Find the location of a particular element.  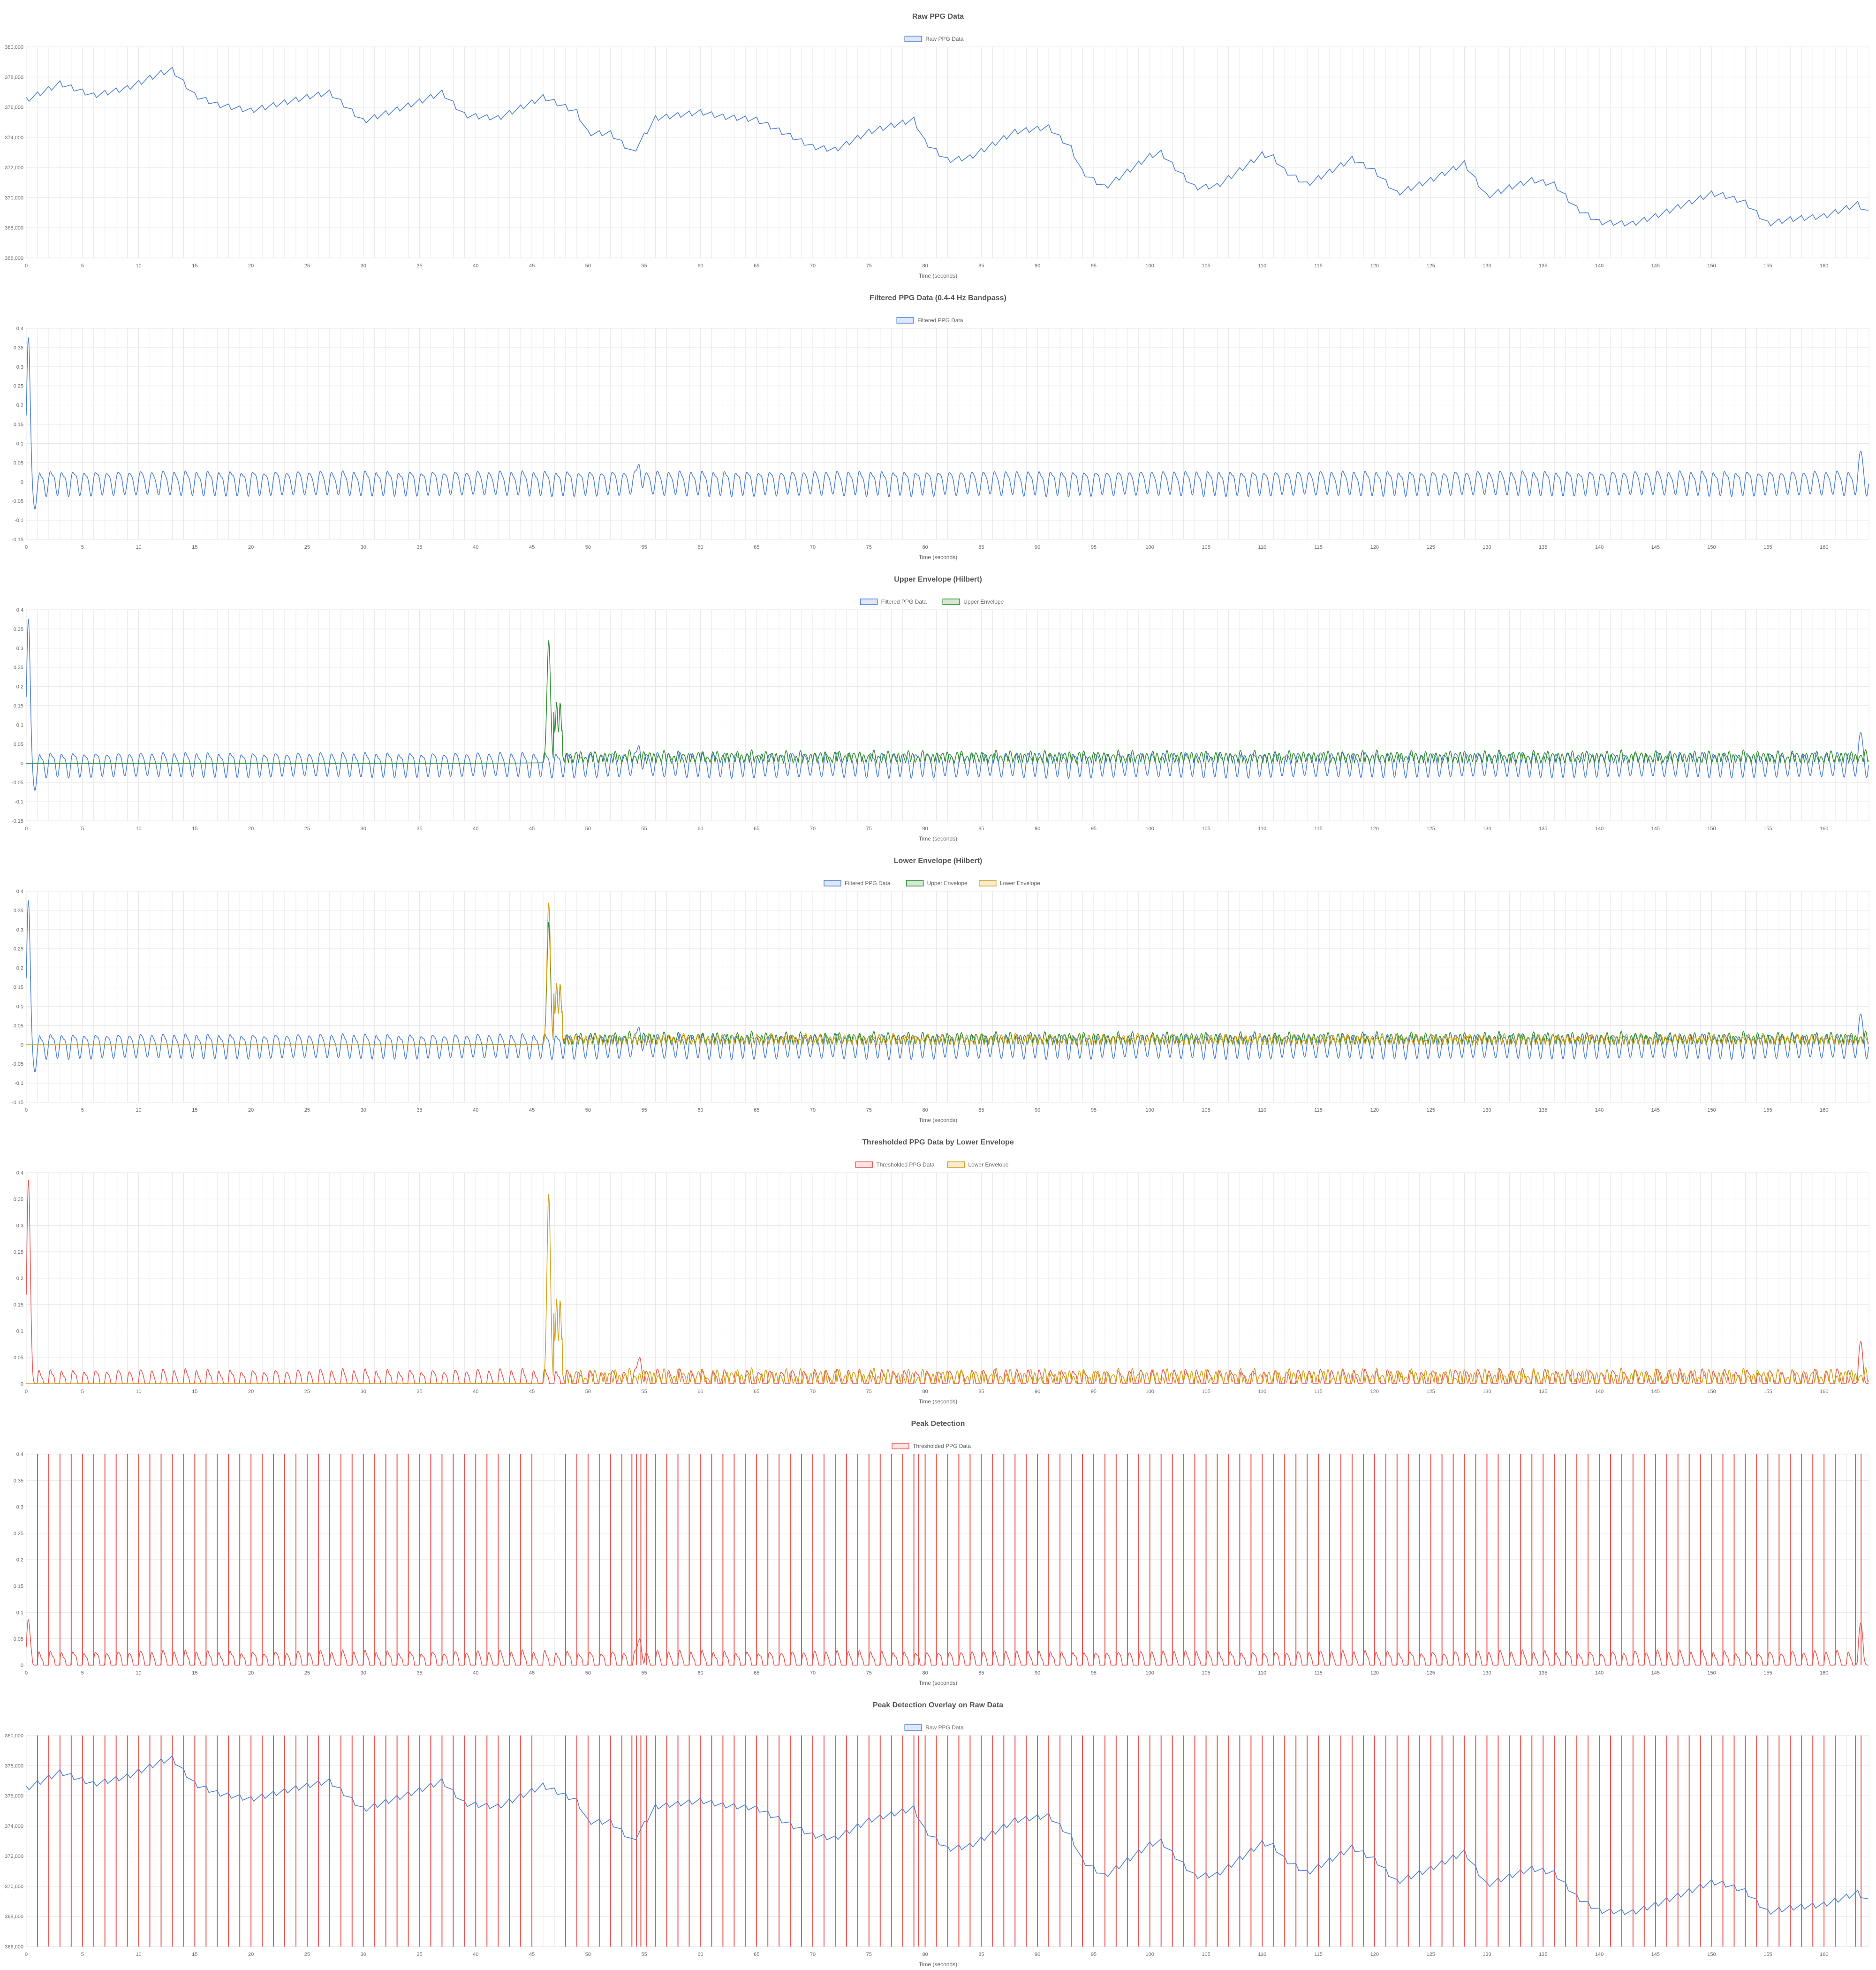

y-tick-label: 0.25 is located at coordinates (18, 950).